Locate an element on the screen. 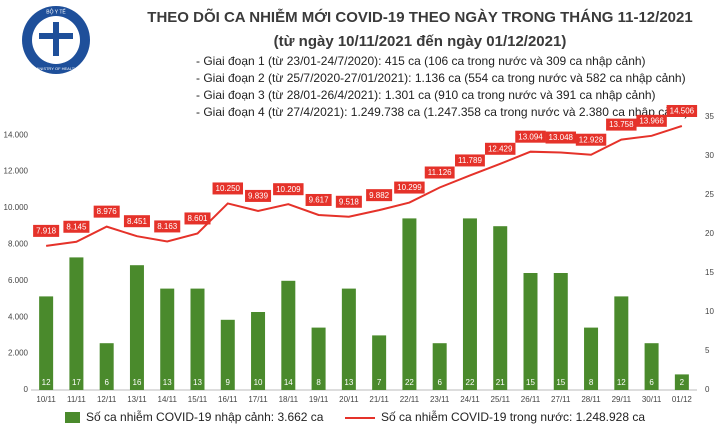 This screenshot has width=720, height=432. value-label-text: 10.250 is located at coordinates (228, 188).